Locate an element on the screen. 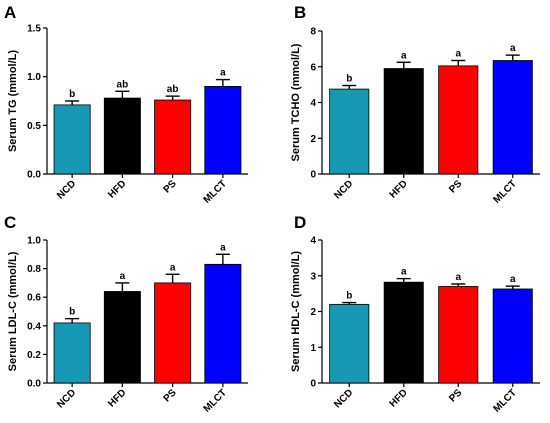 This screenshot has width=550, height=423. y-tick-label: 0.8 is located at coordinates (34, 269).